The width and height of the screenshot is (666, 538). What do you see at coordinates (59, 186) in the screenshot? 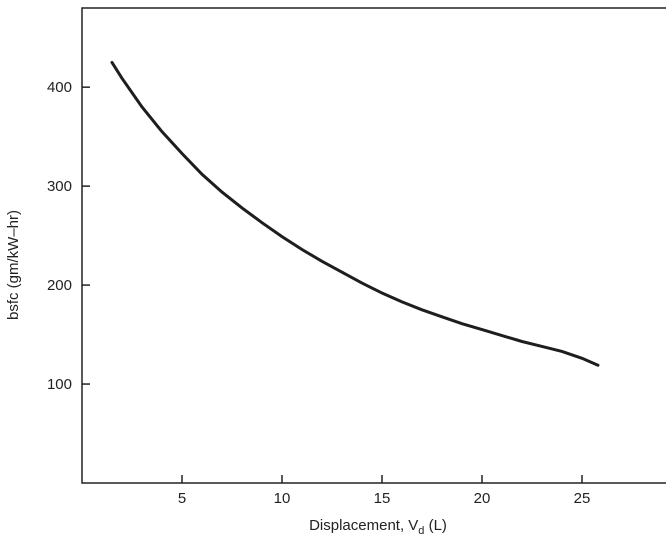
I see `y-tick-label: 300` at bounding box center [59, 186].